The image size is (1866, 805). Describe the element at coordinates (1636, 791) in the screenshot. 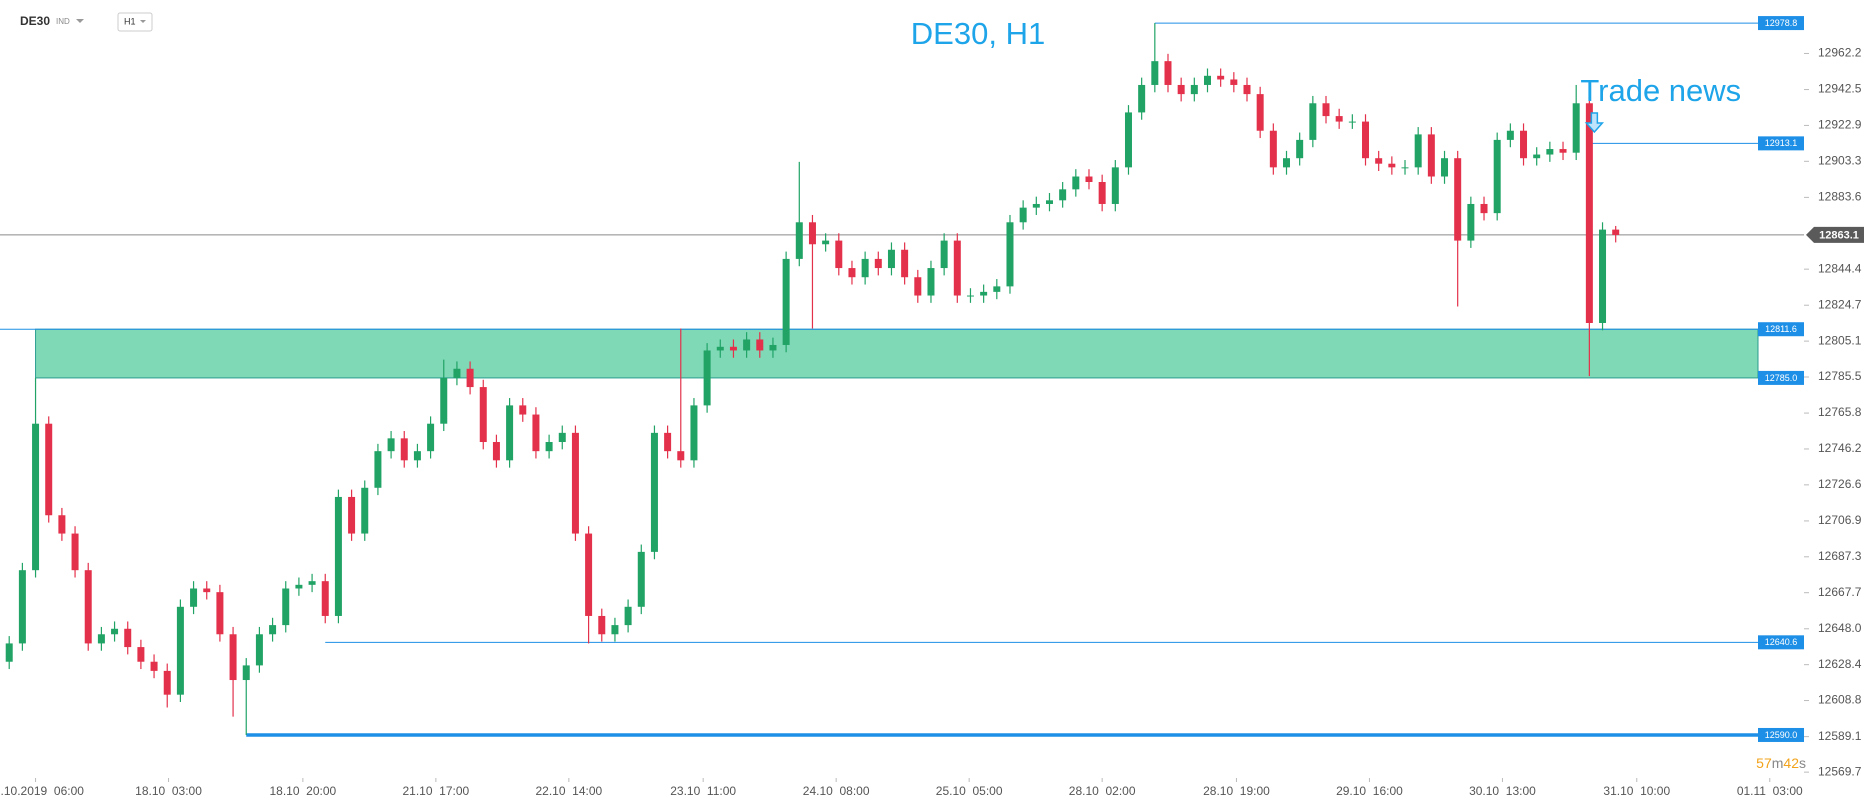

I see `x-tick-label: 31.10 10:00` at that location.